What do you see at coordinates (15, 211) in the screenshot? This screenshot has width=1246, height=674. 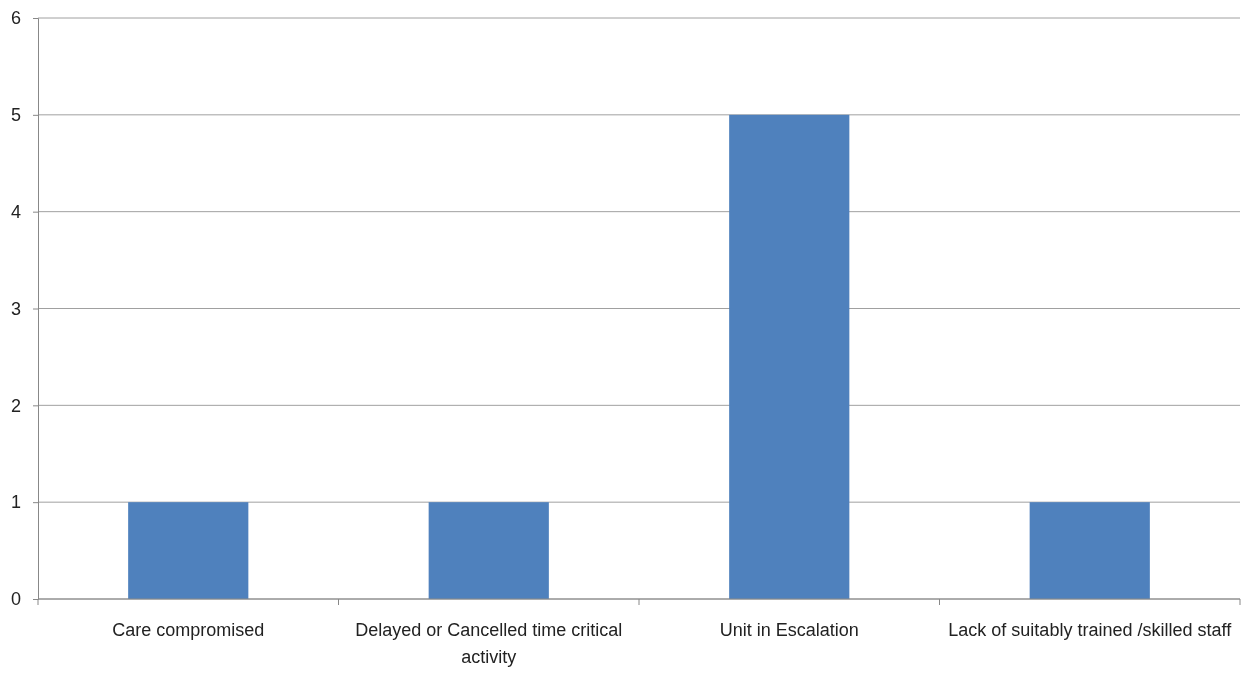 I see `y-tick-label: 4` at bounding box center [15, 211].